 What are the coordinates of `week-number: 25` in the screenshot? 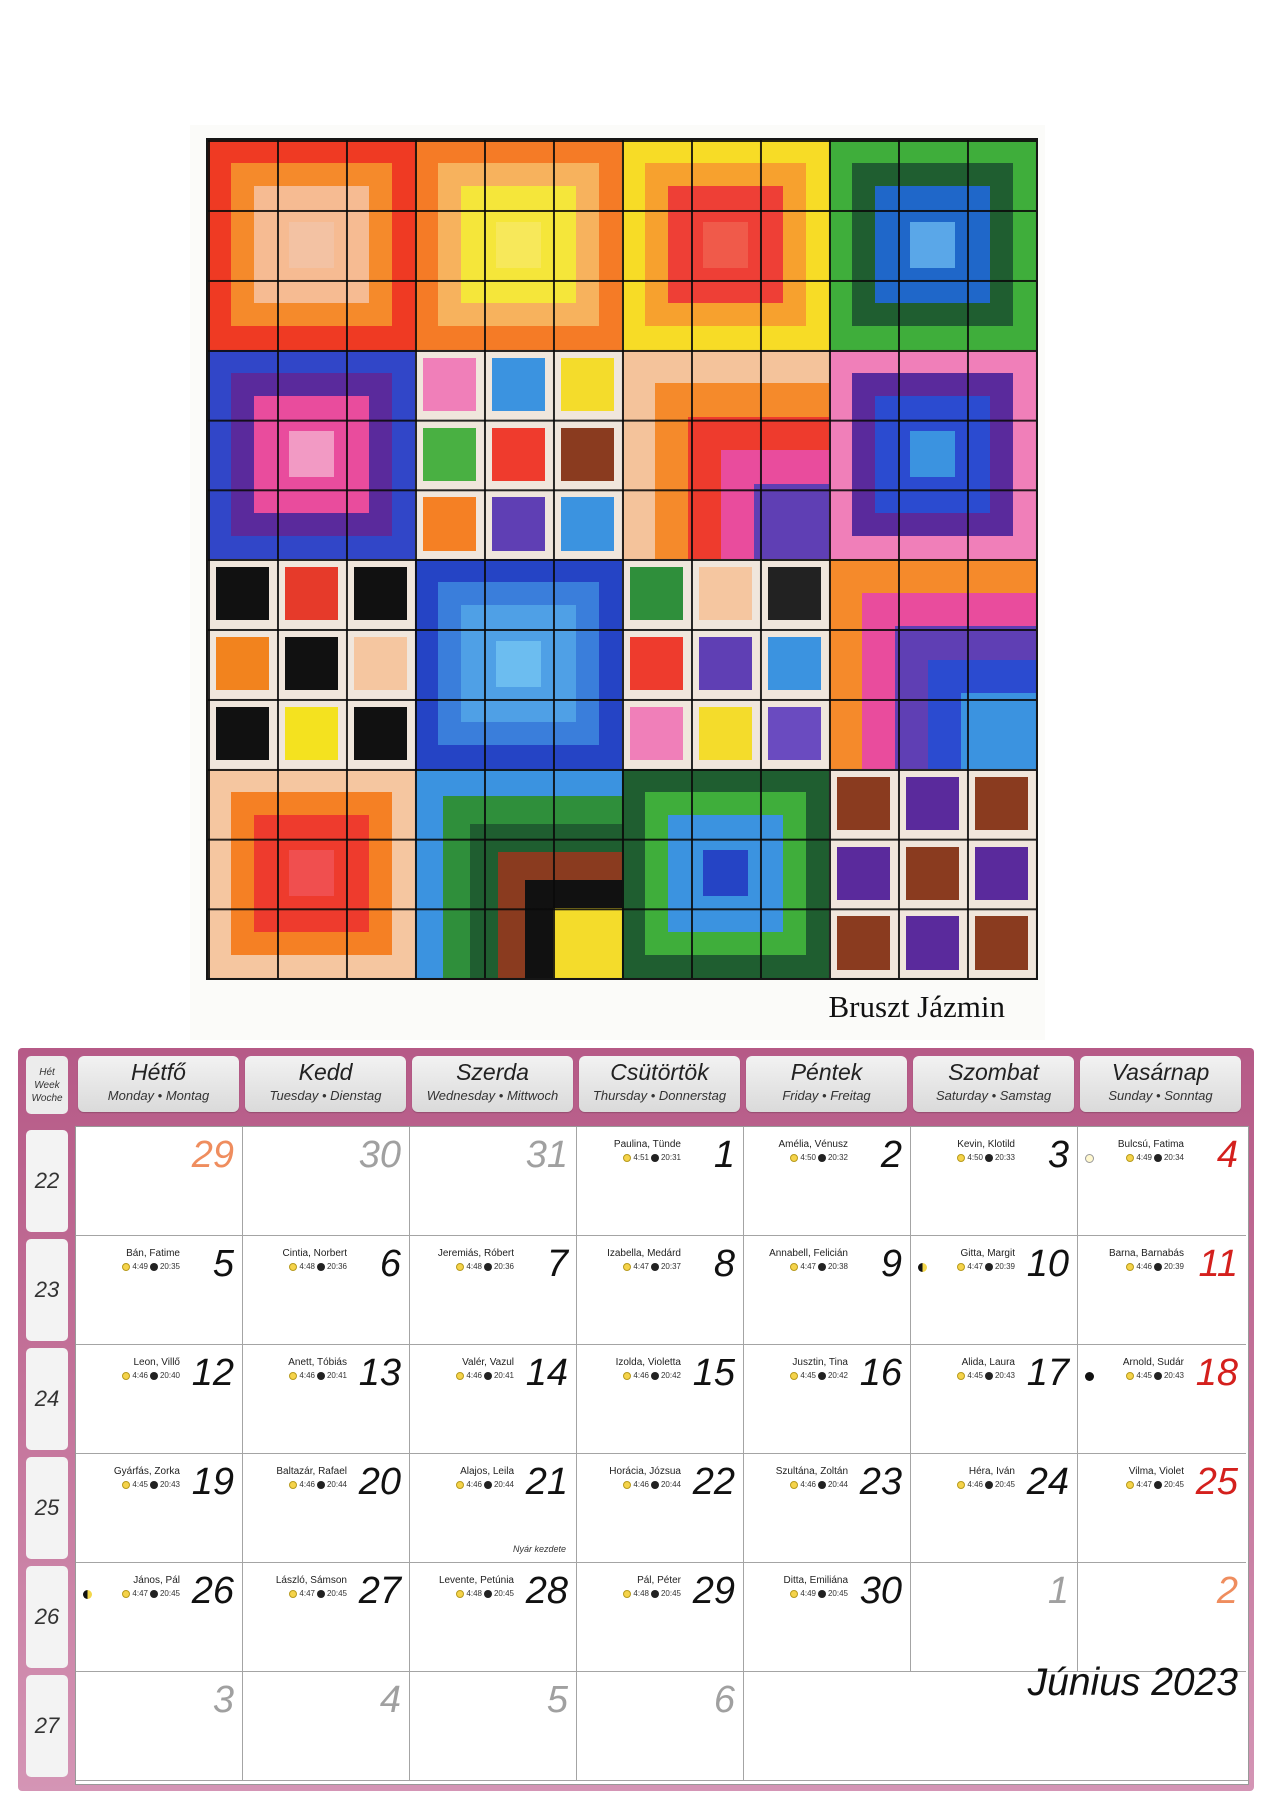 It's located at (47, 1508).